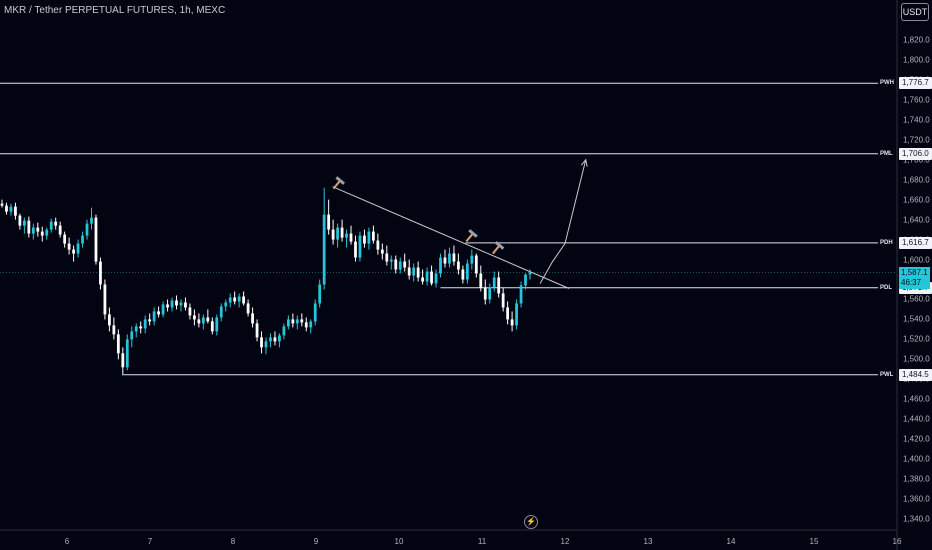  What do you see at coordinates (887, 374) in the screenshot?
I see `level-tag: PWL` at bounding box center [887, 374].